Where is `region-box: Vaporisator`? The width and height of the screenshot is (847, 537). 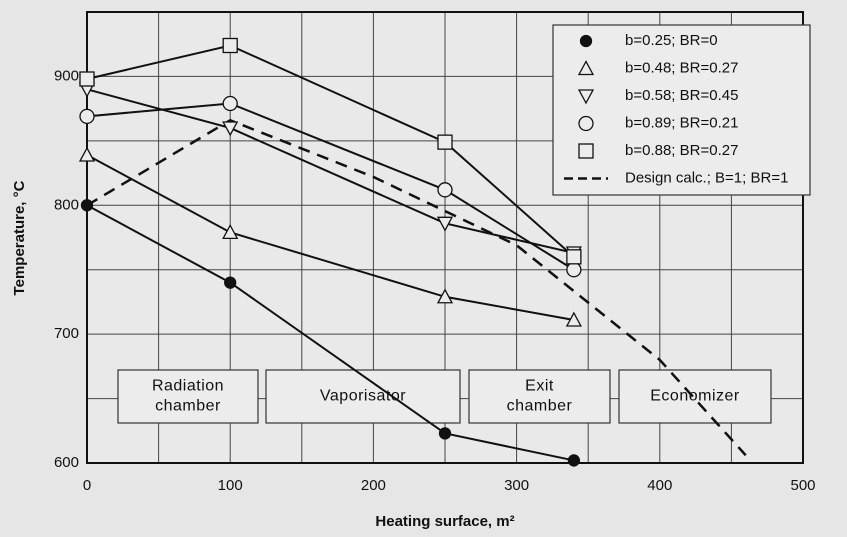
region-box: Vaporisator is located at coordinates (363, 396).